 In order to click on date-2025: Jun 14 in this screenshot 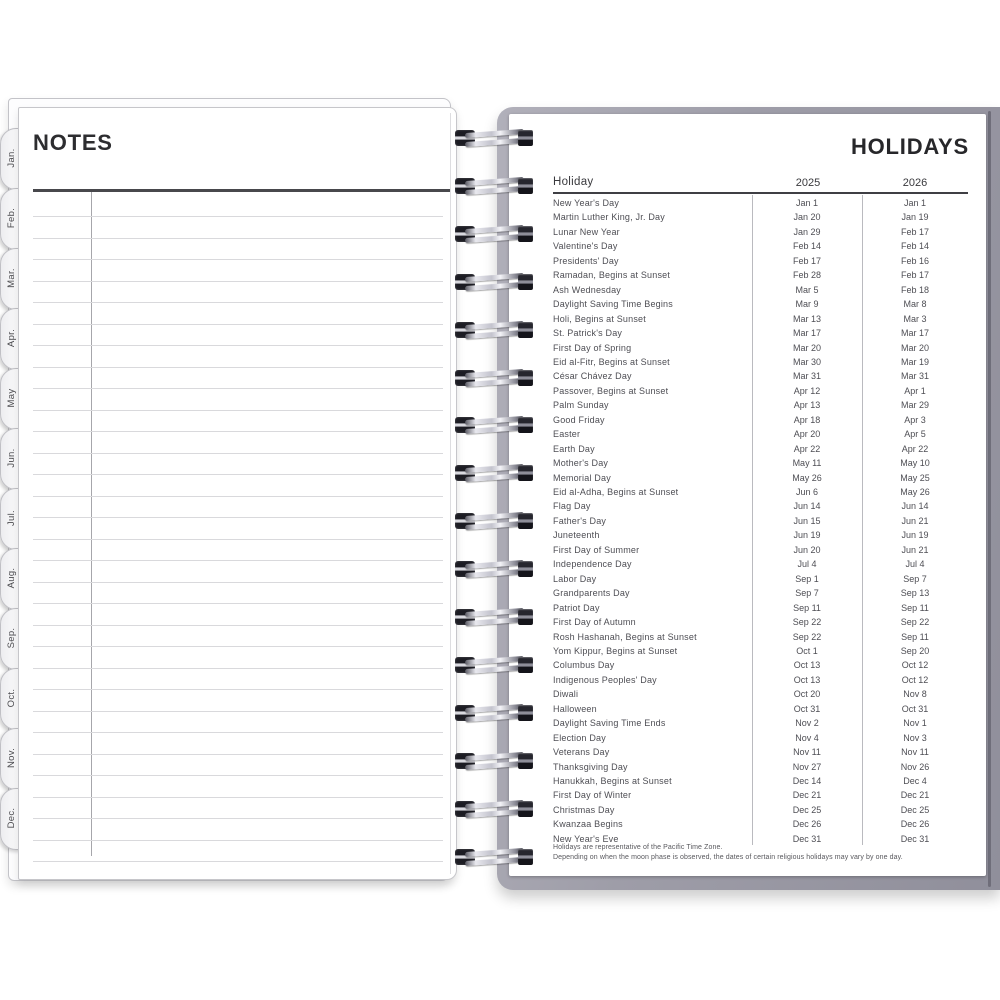, I will do `click(807, 506)`.